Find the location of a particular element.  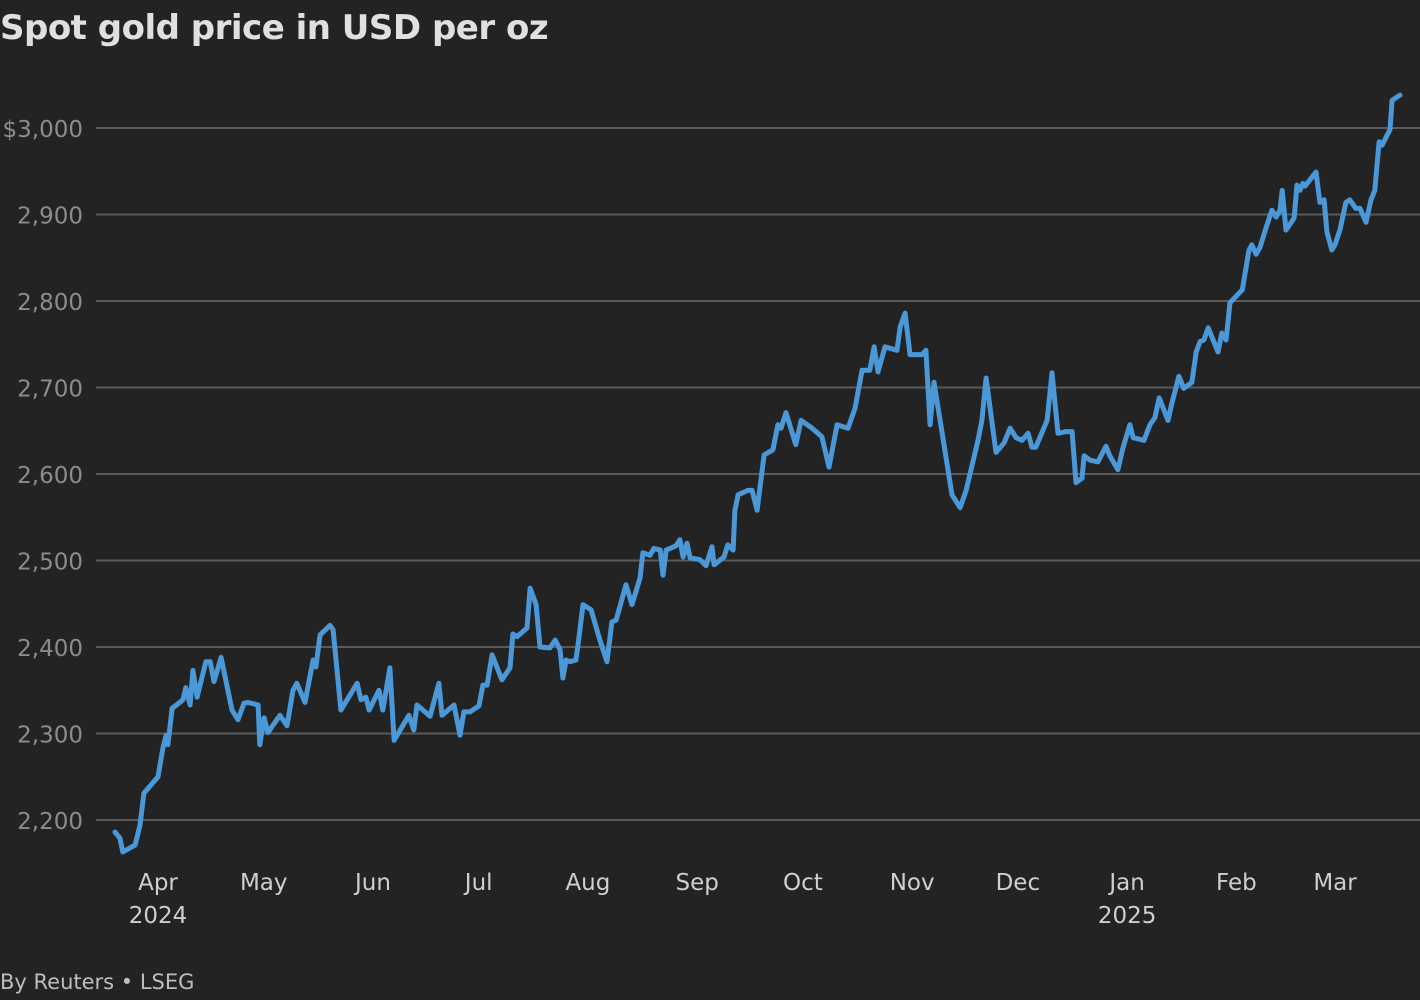

y-tick-label: 2,200 is located at coordinates (50, 822).